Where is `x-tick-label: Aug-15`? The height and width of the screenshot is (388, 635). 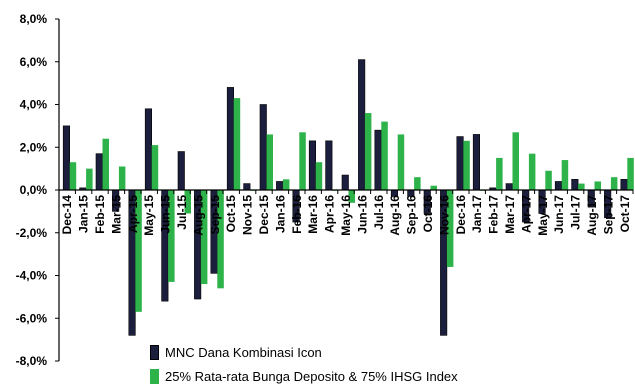 x-tick-label: Aug-15 is located at coordinates (198, 215).